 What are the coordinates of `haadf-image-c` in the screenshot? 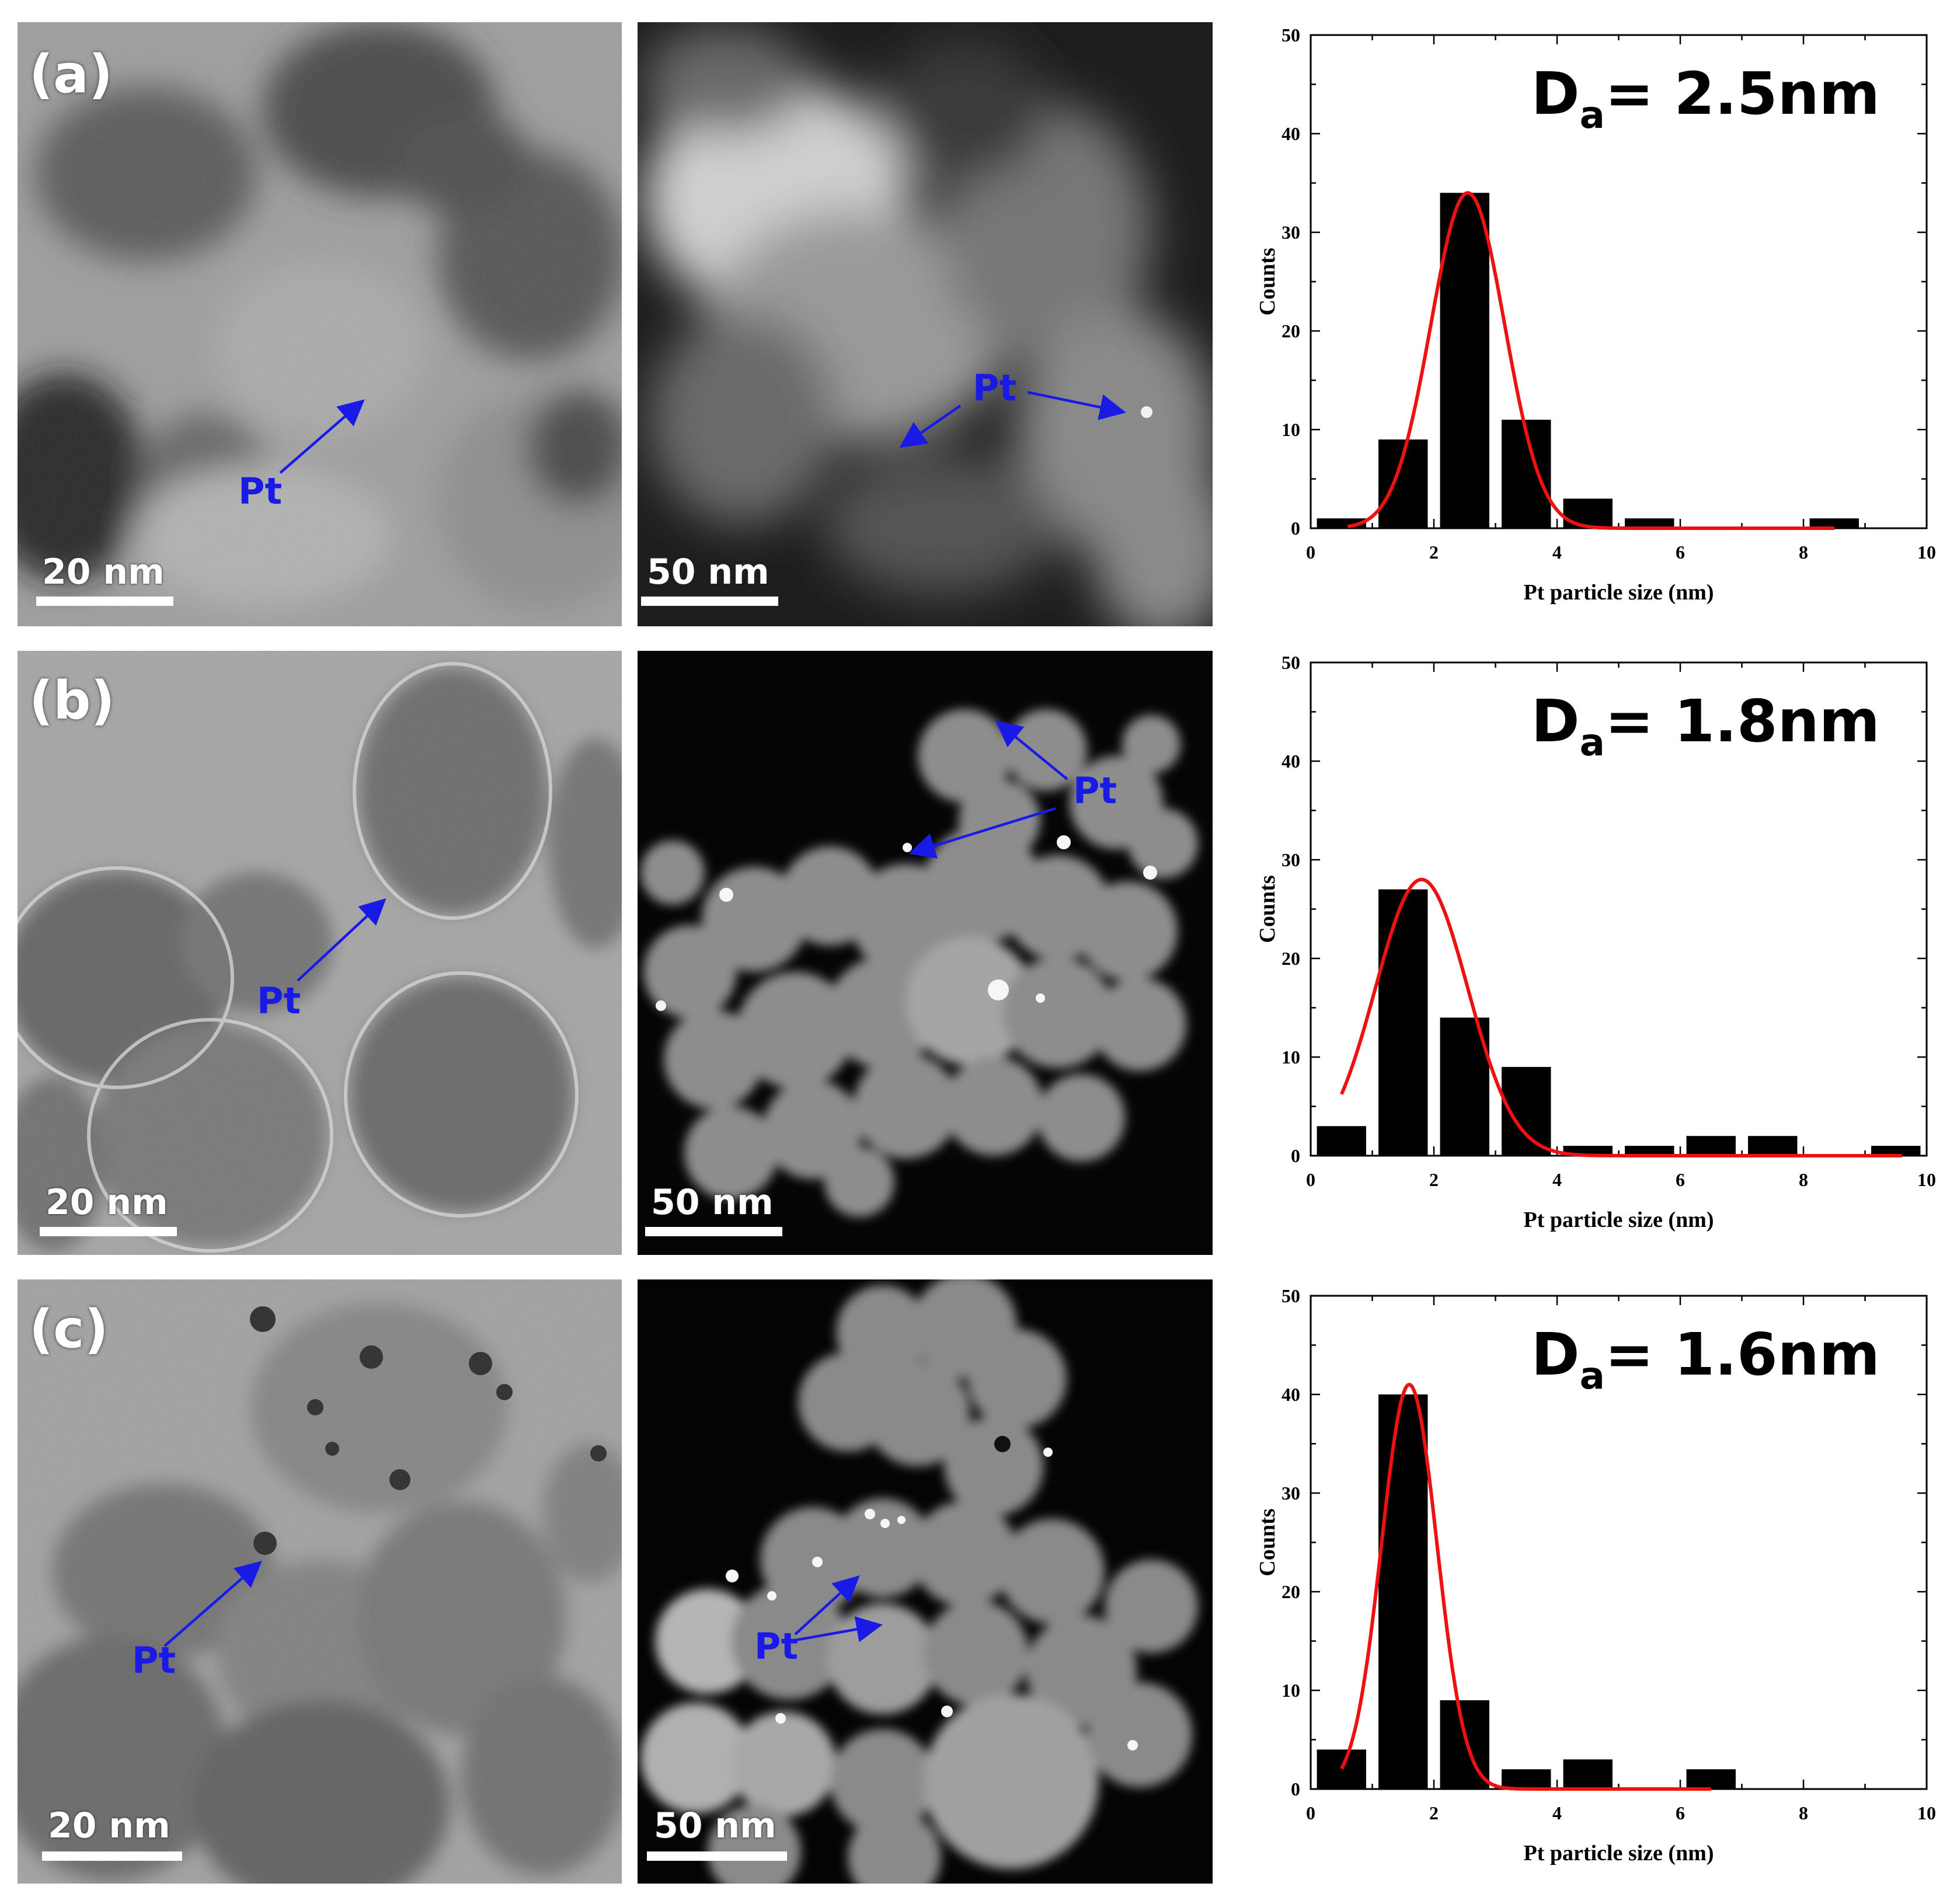 It's located at (925, 1581).